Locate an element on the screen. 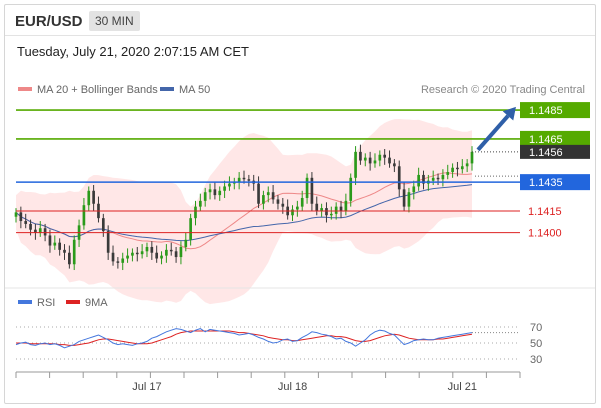 This screenshot has height=408, width=601. rsi-line is located at coordinates (244, 338).